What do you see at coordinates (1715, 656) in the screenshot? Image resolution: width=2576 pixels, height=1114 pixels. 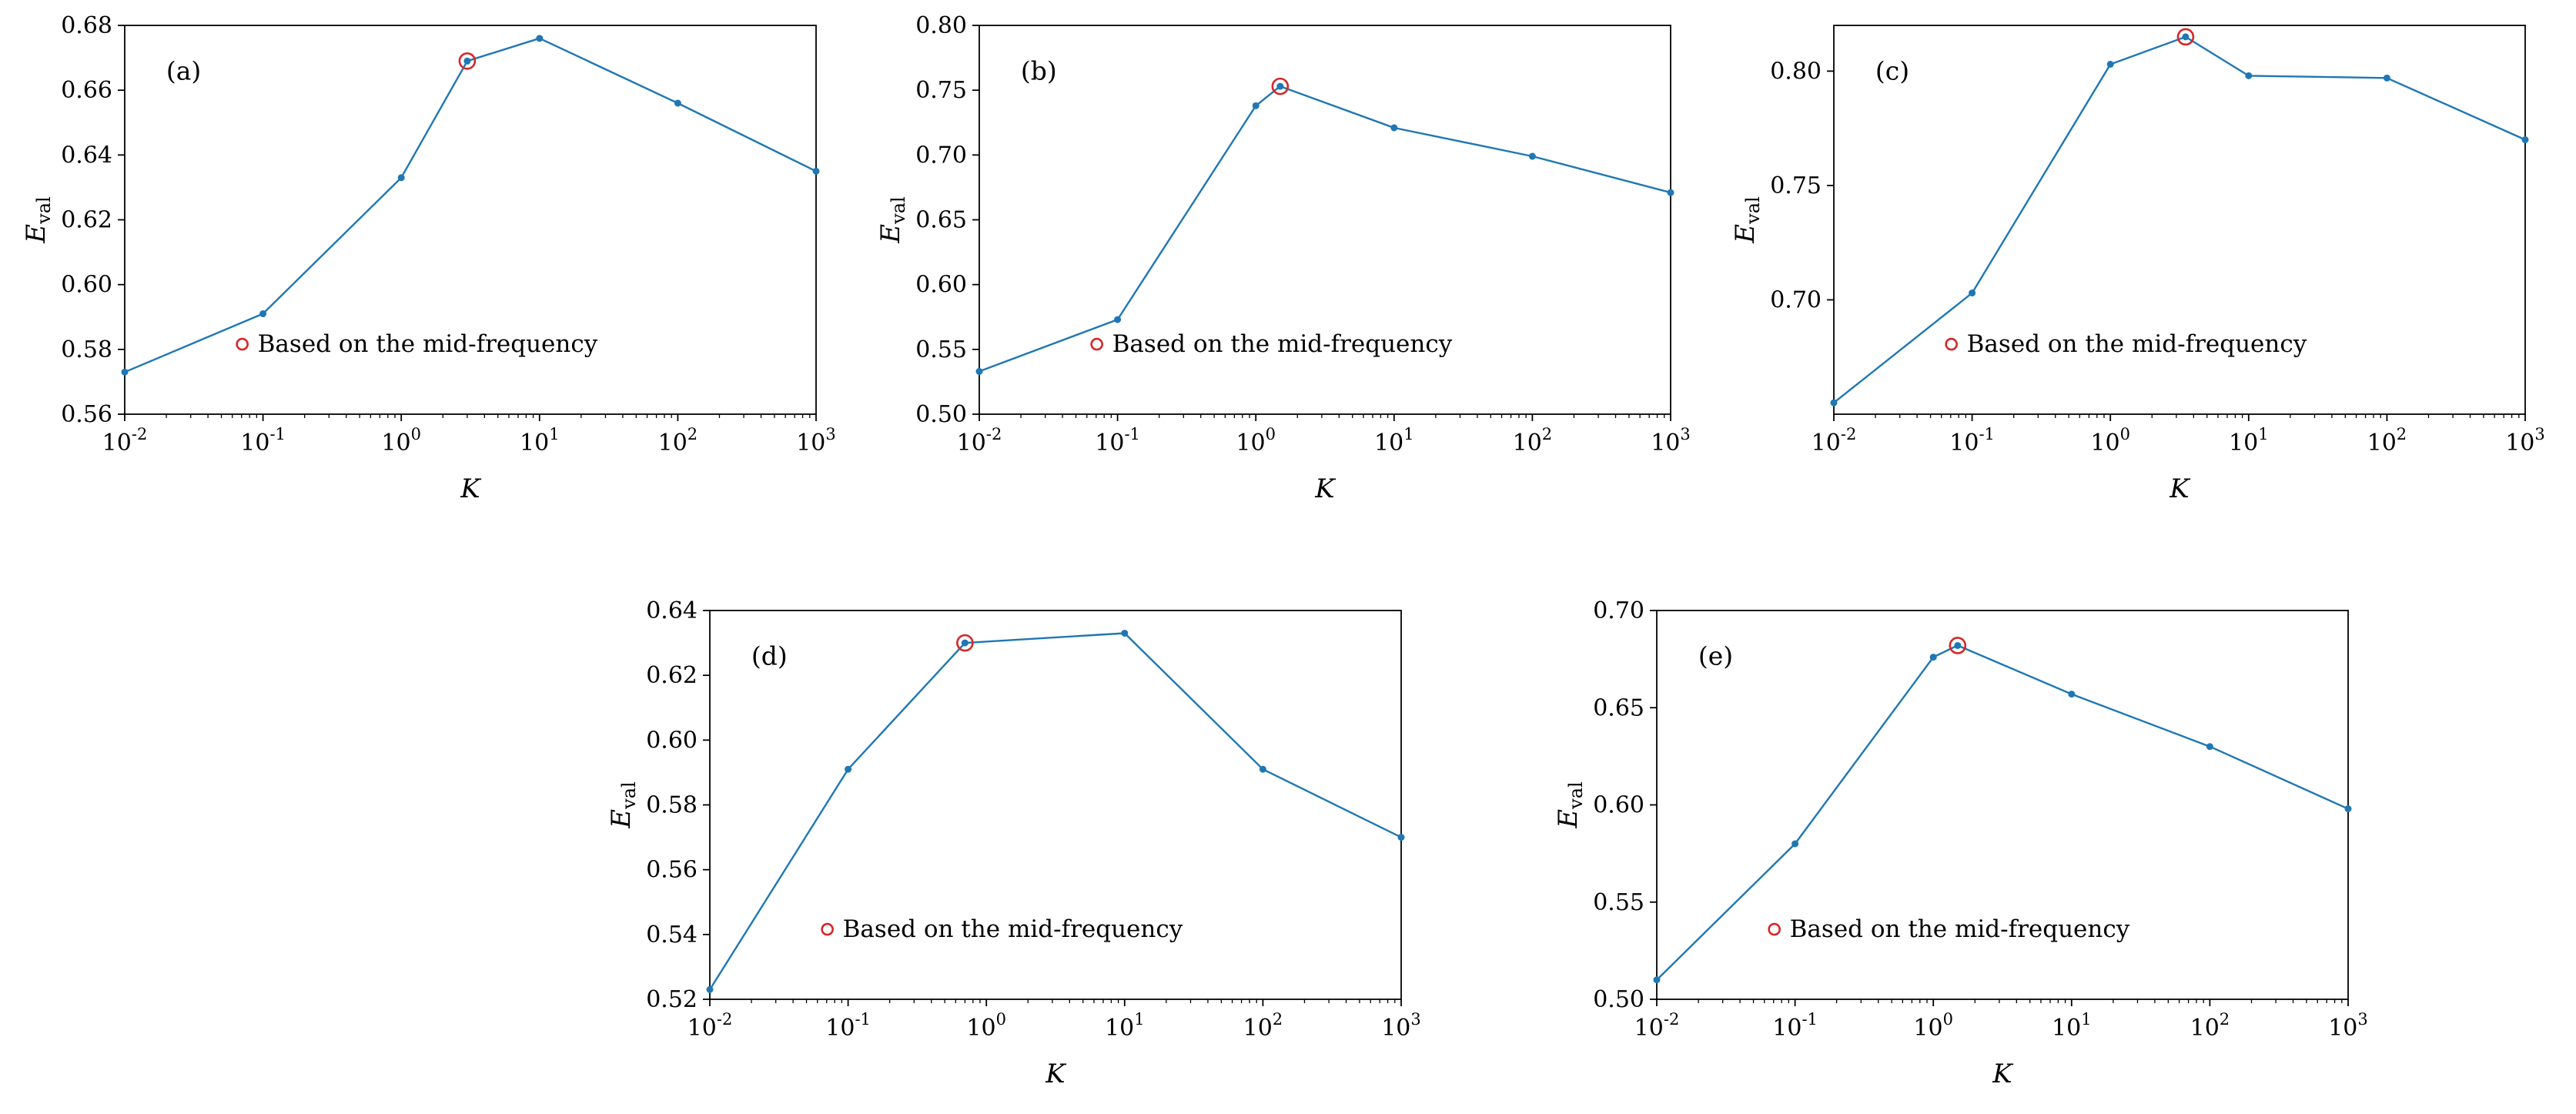 I see `panel-label: (e)` at bounding box center [1715, 656].